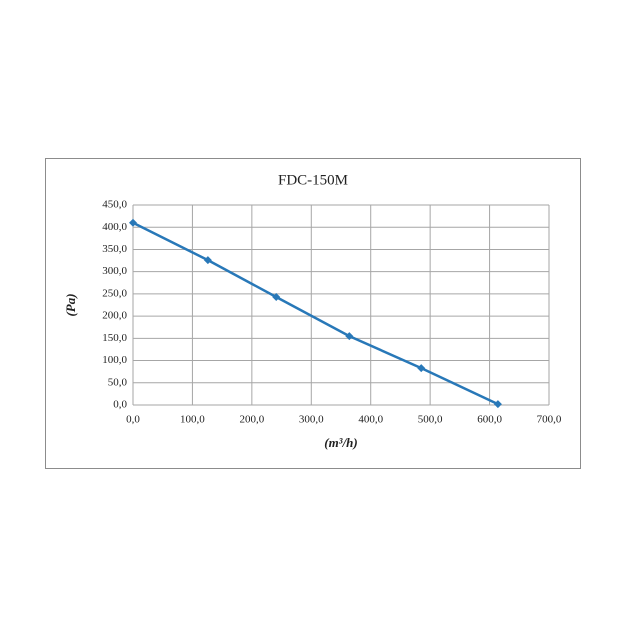 The width and height of the screenshot is (630, 630). Describe the element at coordinates (251, 420) in the screenshot. I see `x-tick-label: 200,0` at that location.